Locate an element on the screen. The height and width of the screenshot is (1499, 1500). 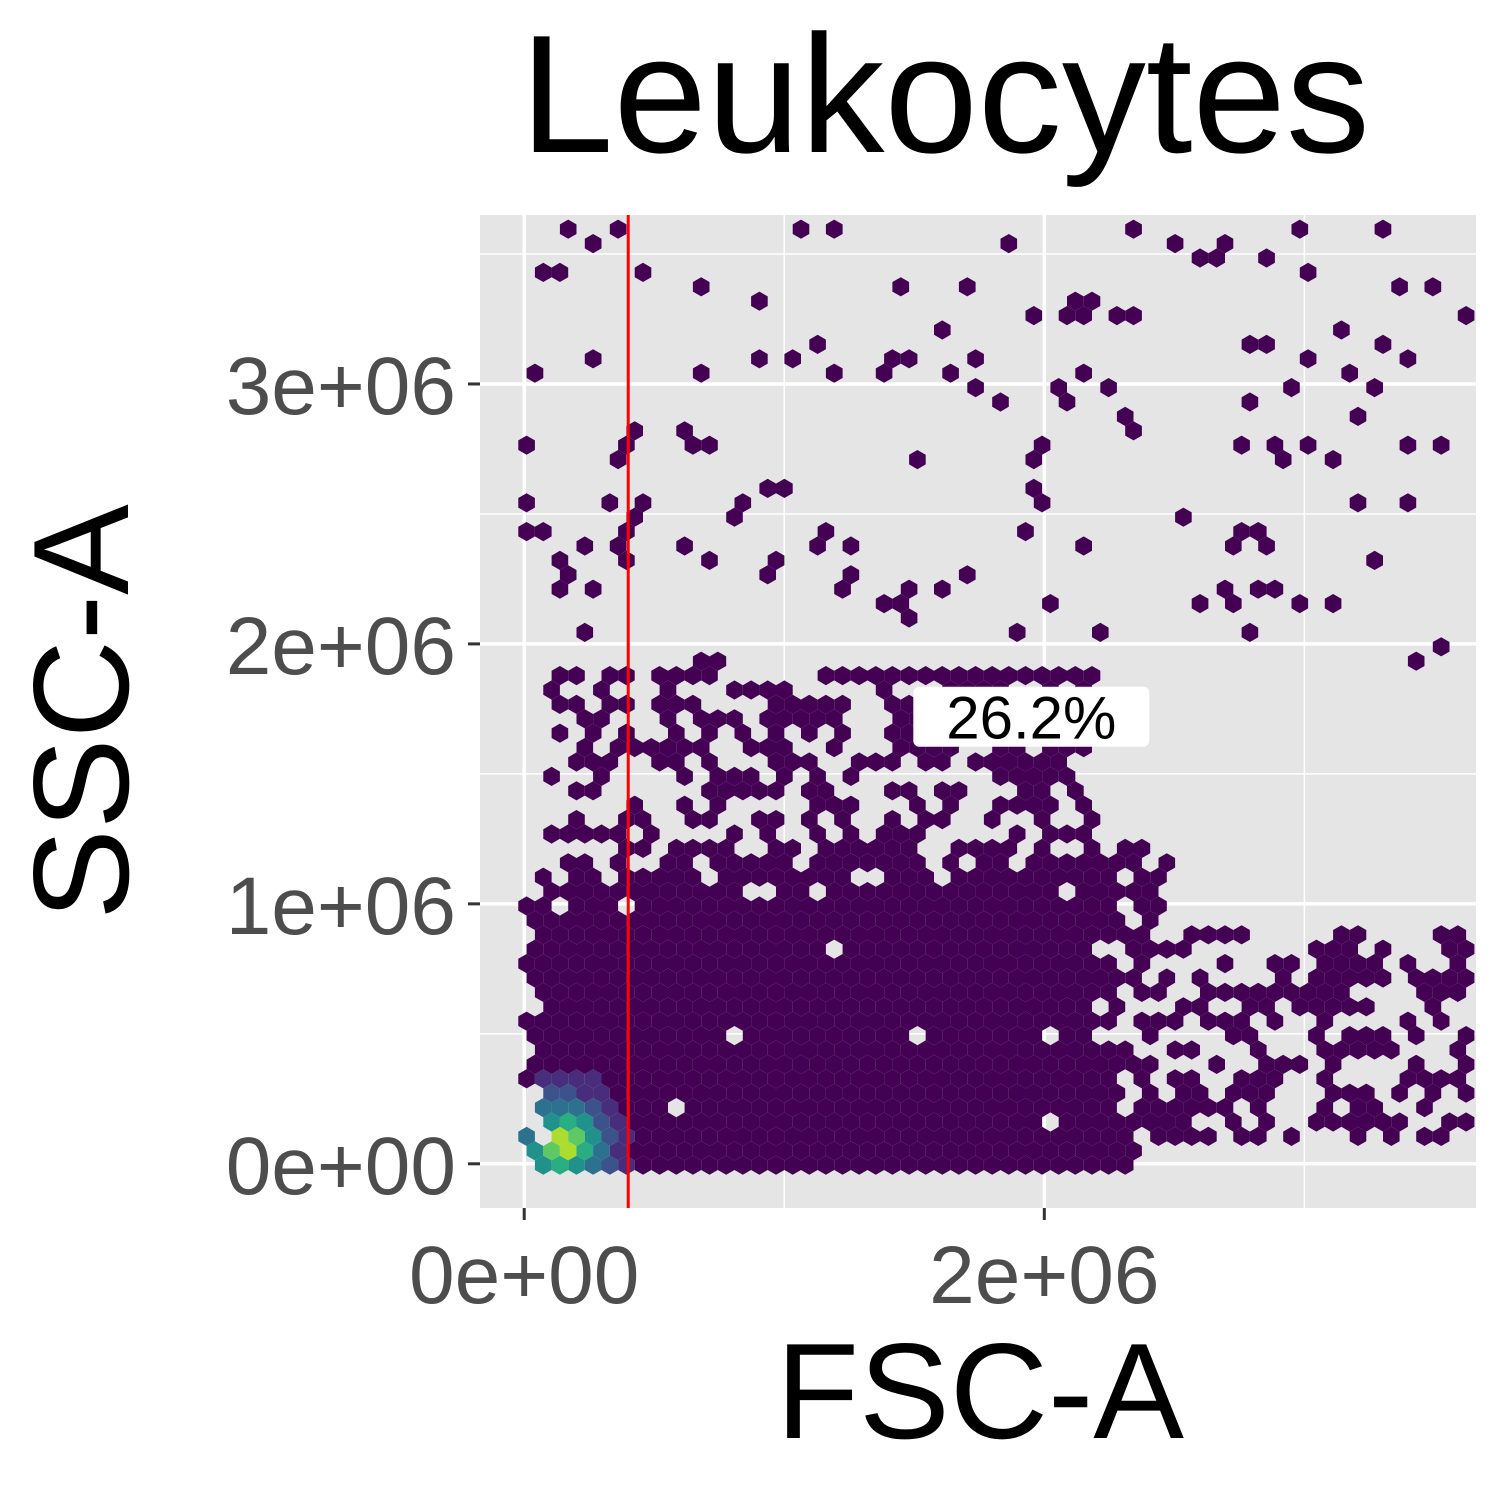
annotation-label-box is located at coordinates (1031, 716).